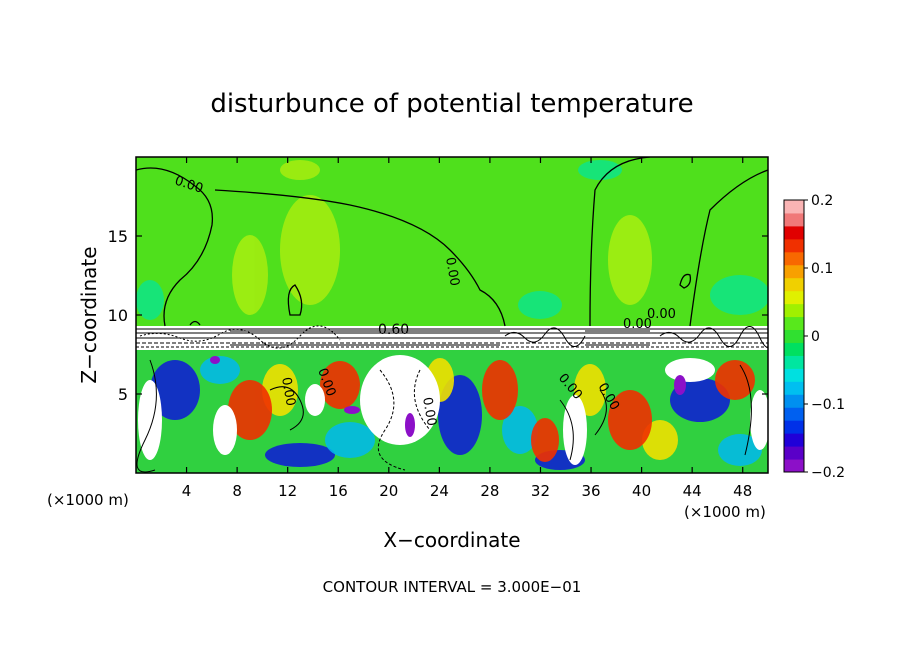  What do you see at coordinates (439, 491) in the screenshot?
I see `x-tick-label: 24` at bounding box center [439, 491].